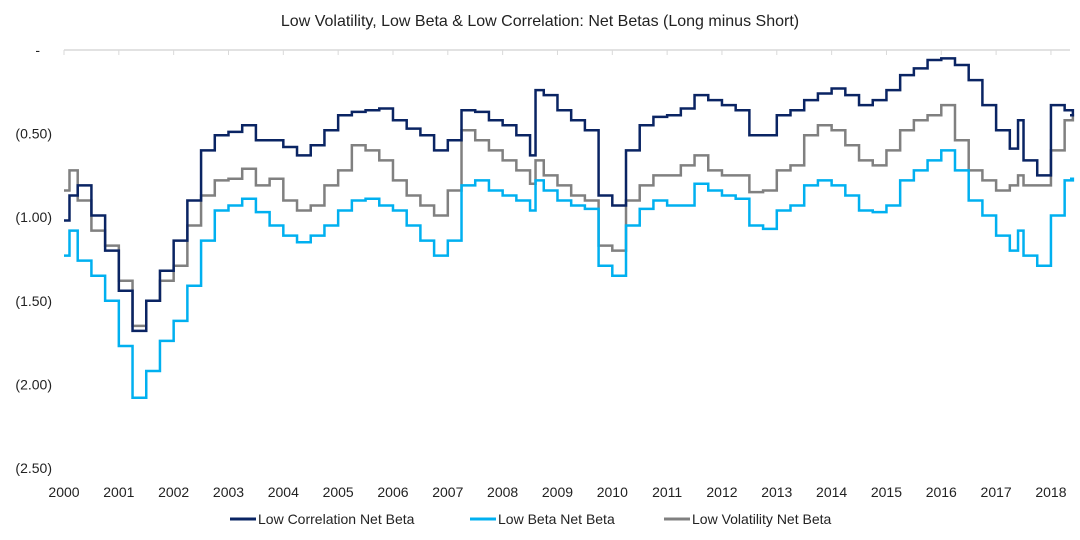  Describe the element at coordinates (612, 492) in the screenshot. I see `x-tick-label: 2010` at that location.